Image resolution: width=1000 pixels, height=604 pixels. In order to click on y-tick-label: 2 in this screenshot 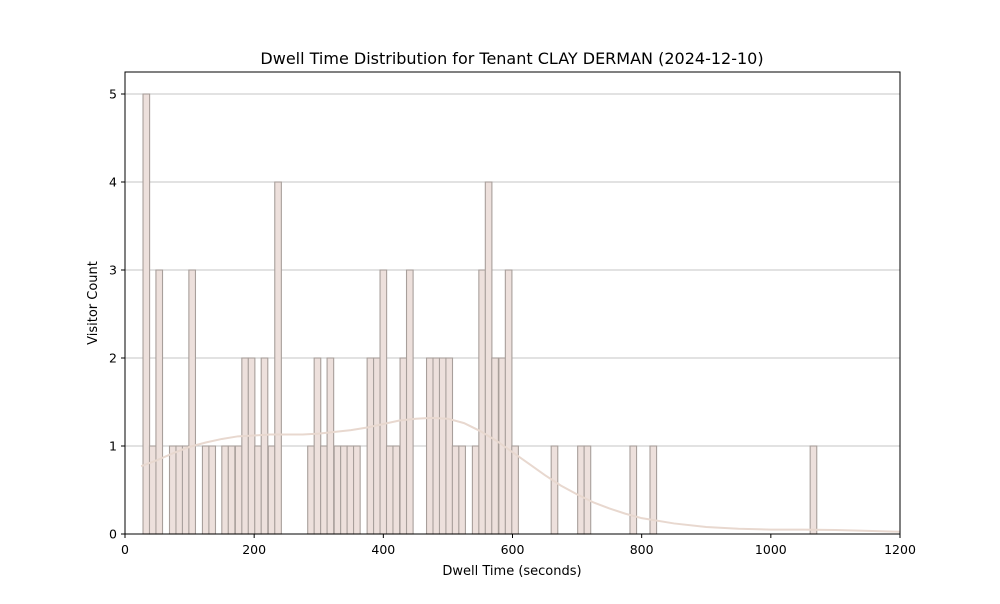, I will do `click(113, 358)`.